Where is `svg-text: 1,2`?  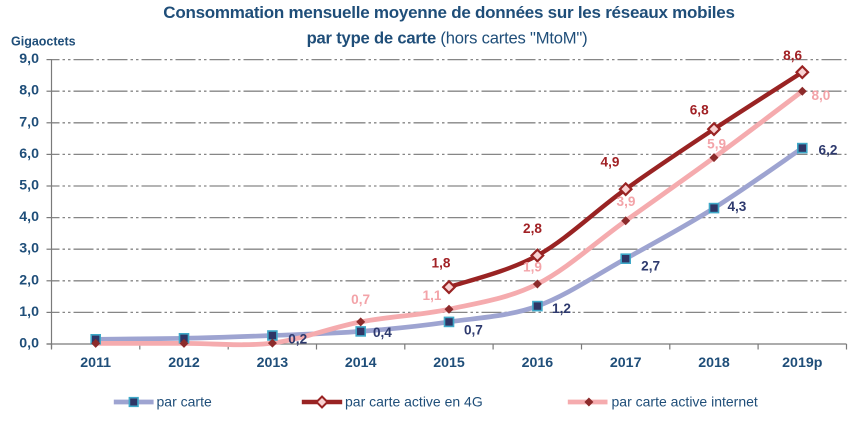
svg-text: 1,2 is located at coordinates (561, 308).